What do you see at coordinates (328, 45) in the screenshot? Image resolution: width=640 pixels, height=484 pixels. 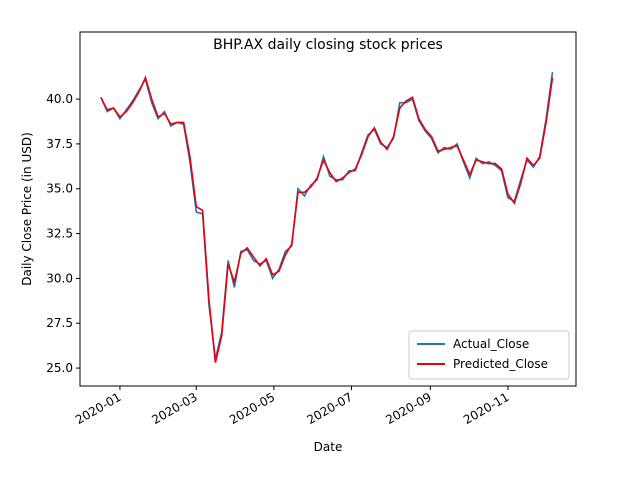 I see `chart-title: BHP.AX daily closing stock prices` at bounding box center [328, 45].